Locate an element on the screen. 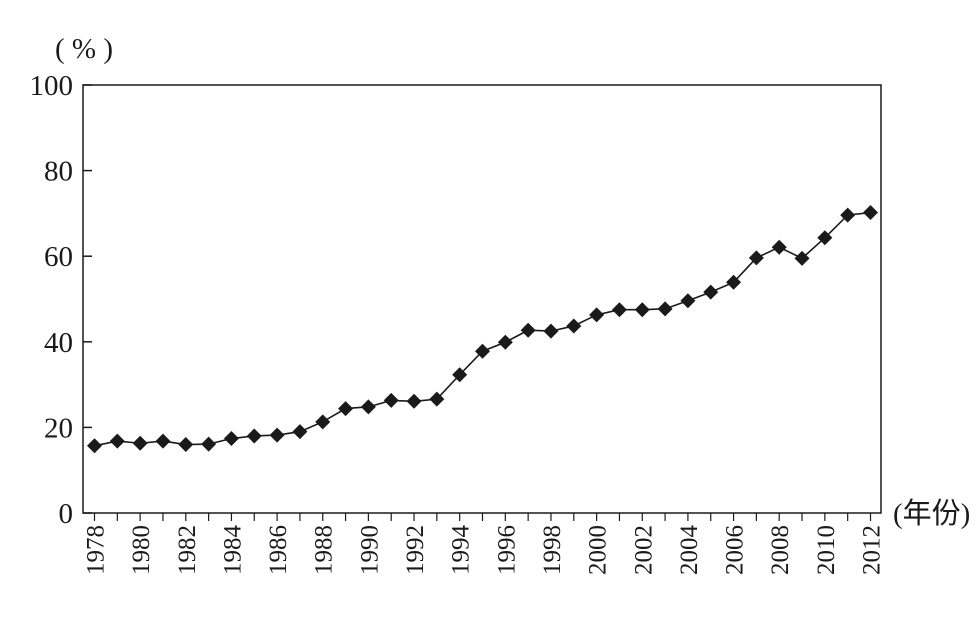  y-tick-label: 20 is located at coordinates (58, 428).